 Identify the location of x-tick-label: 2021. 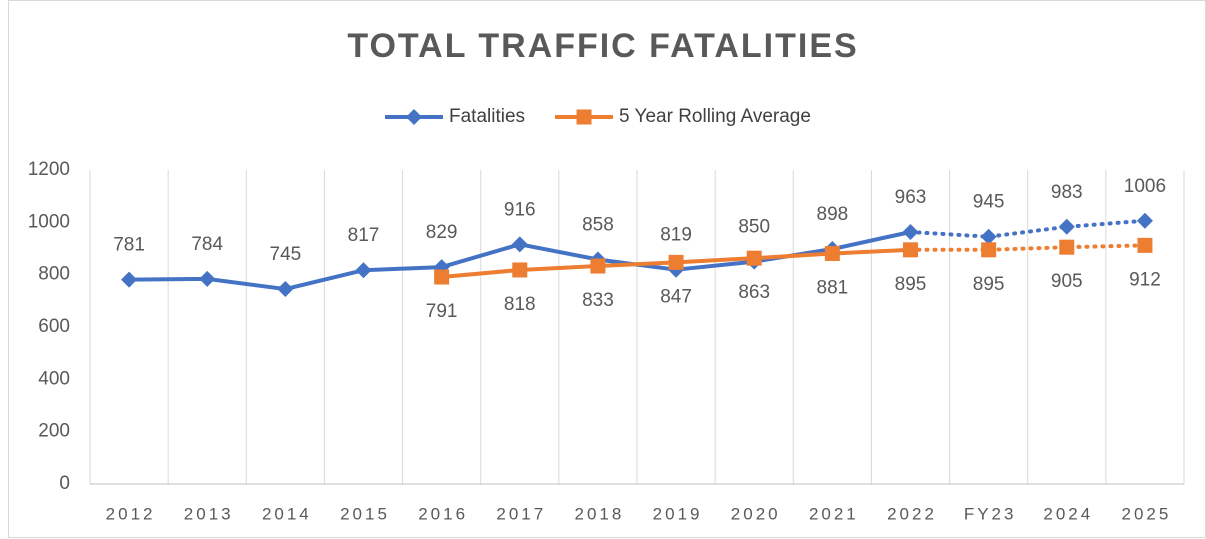
(834, 513).